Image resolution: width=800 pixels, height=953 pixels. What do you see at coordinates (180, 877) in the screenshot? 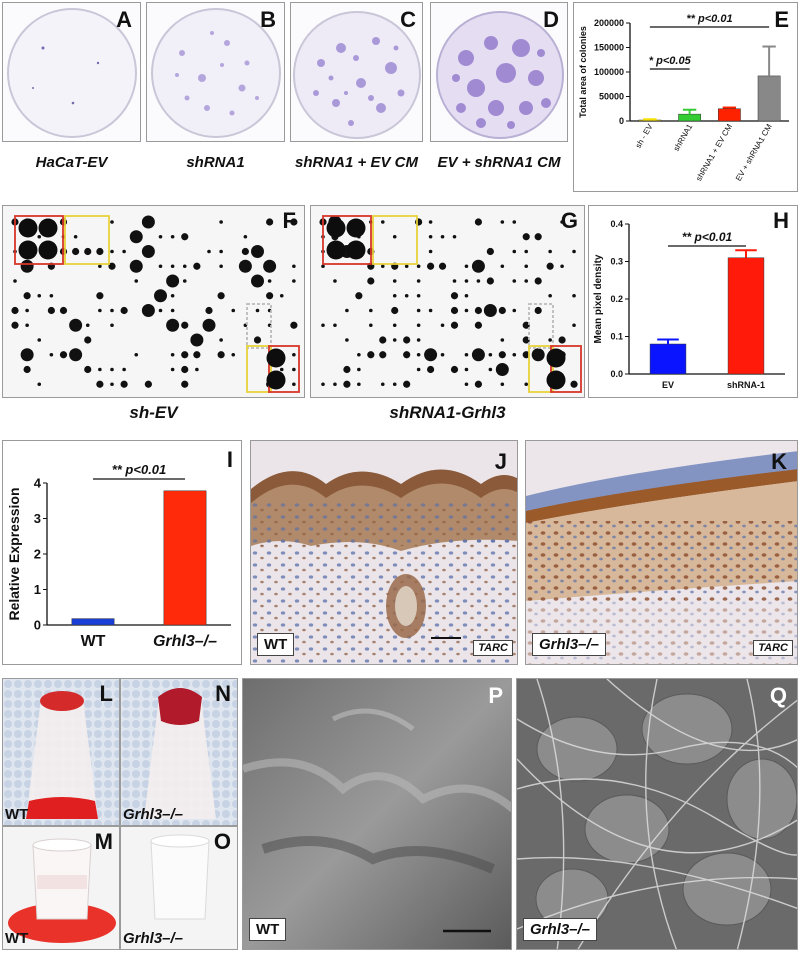
I see `tube-o-image` at bounding box center [180, 877].